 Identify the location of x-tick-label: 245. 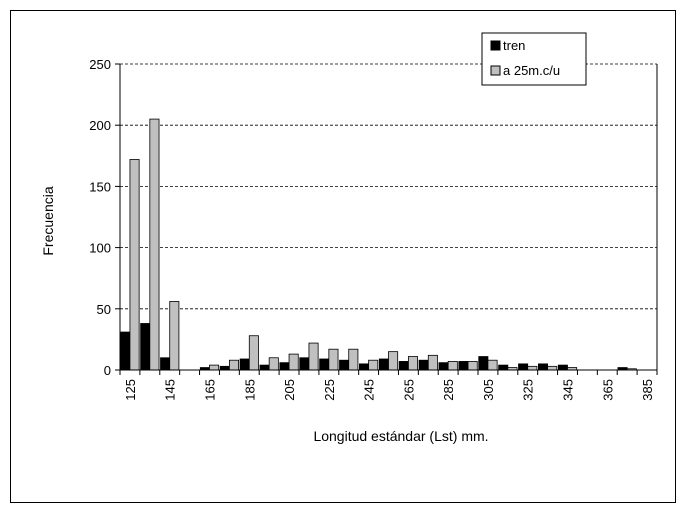
(369, 390).